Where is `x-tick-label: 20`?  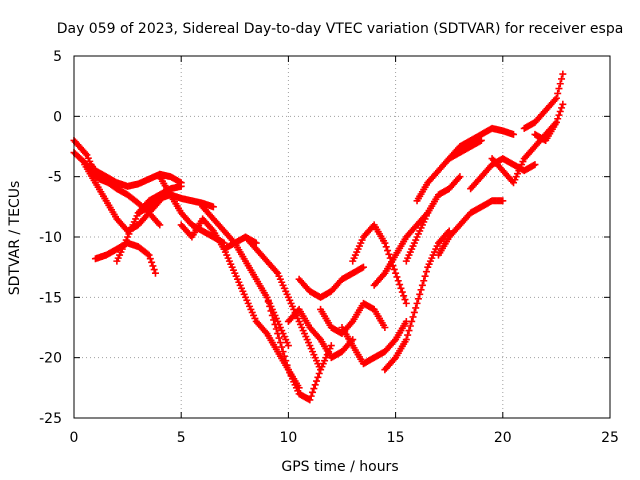 x-tick-label: 20 is located at coordinates (503, 438).